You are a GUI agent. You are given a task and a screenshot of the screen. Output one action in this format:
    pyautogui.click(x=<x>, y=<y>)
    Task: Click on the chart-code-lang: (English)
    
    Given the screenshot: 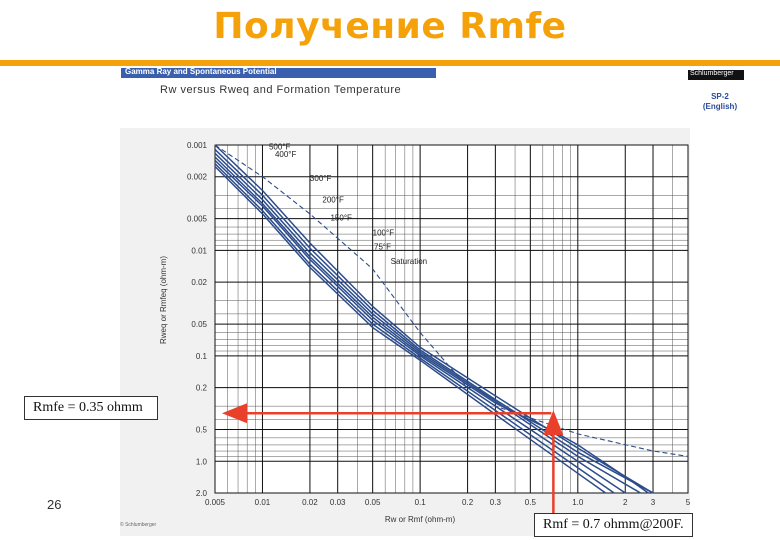 What is the action you would take?
    pyautogui.click(x=720, y=106)
    